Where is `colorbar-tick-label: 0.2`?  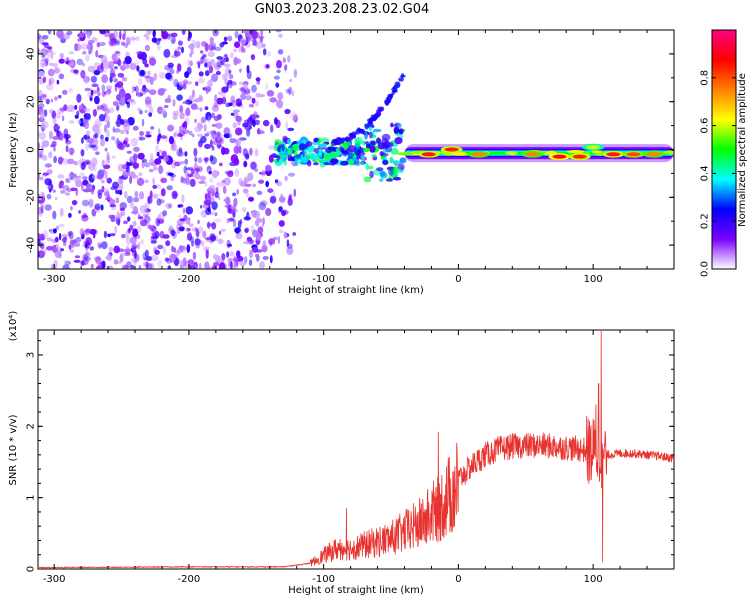
colorbar-tick-label: 0.2 is located at coordinates (705, 221).